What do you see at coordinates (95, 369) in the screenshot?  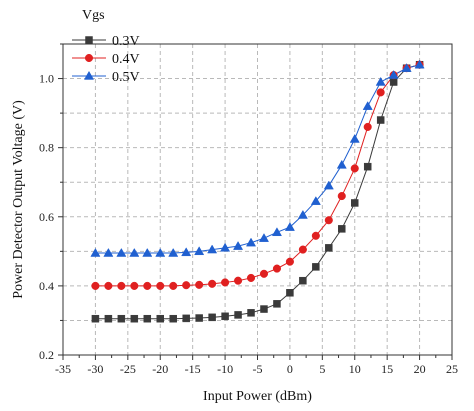 I see `x-tick-label: -30` at bounding box center [95, 369].